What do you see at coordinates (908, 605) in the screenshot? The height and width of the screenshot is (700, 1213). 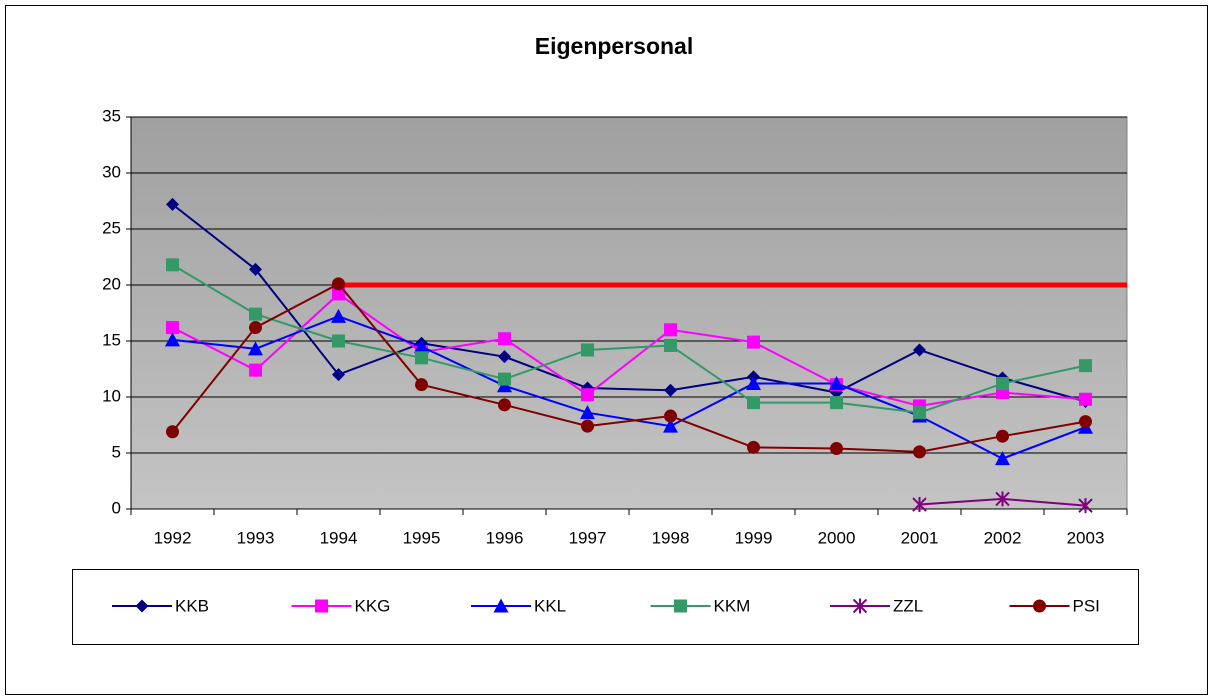 I see `legend-label: ZZL` at bounding box center [908, 605].